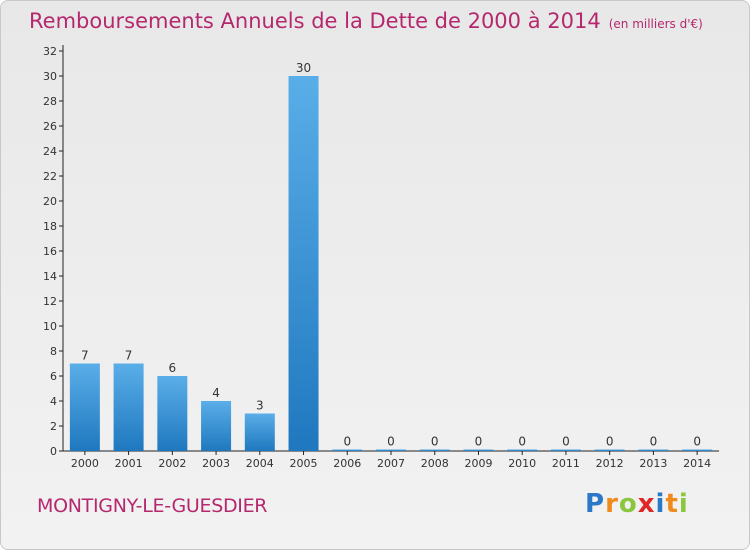  What do you see at coordinates (435, 463) in the screenshot?
I see `x-tick-label: 2008` at bounding box center [435, 463].